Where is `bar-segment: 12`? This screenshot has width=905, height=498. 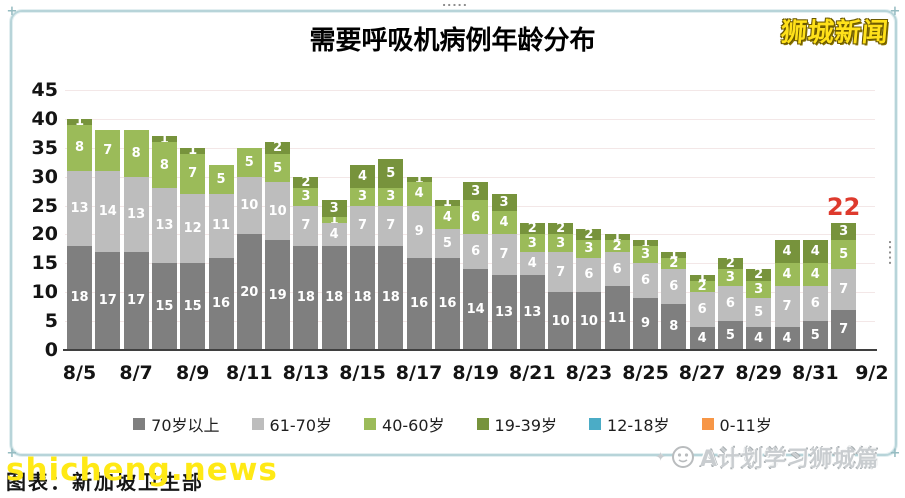
bar-segment: 12 is located at coordinates (193, 229).